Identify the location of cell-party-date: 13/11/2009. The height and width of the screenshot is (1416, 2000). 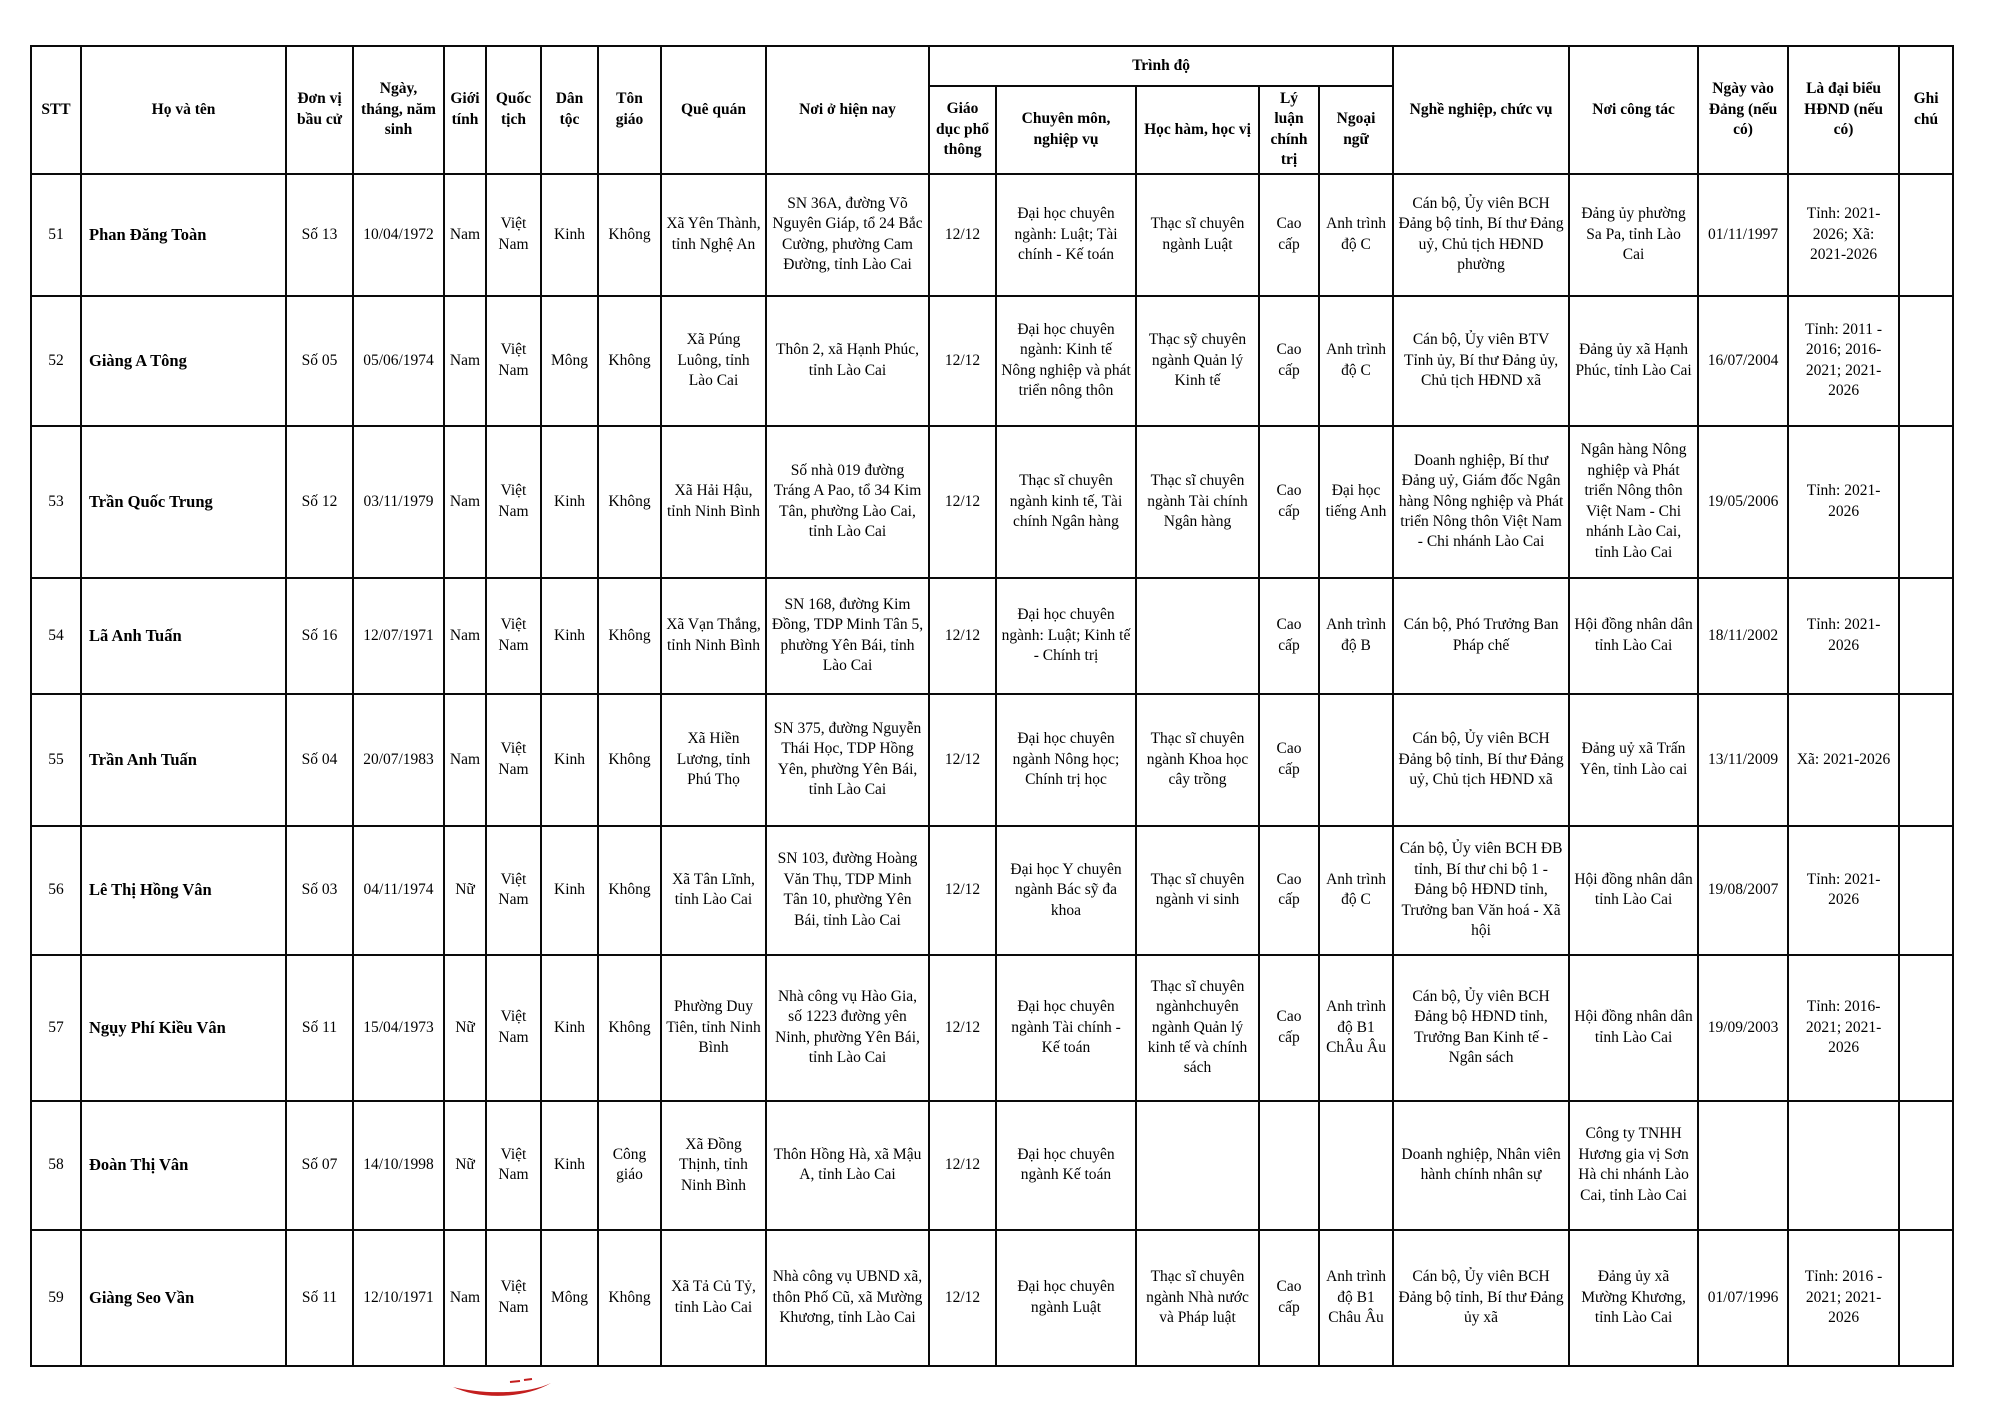
(1743, 759).